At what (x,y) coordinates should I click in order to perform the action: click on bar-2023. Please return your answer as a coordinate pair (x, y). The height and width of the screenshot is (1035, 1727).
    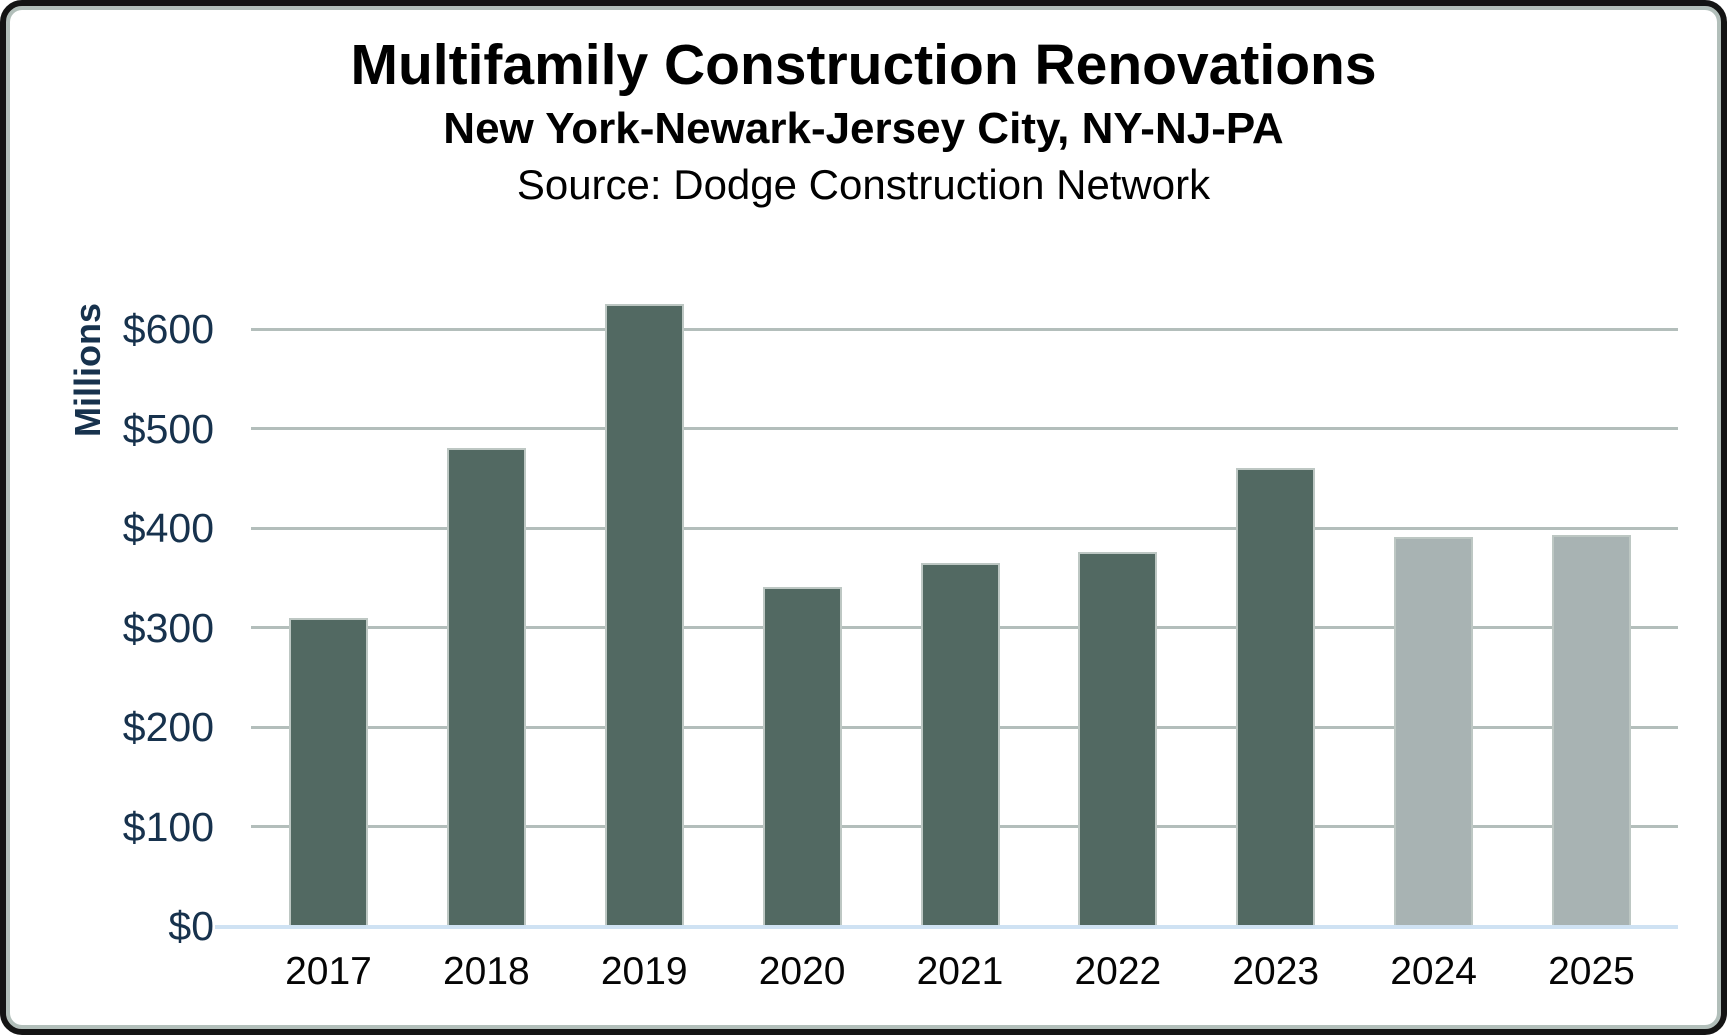
    Looking at the image, I should click on (1276, 697).